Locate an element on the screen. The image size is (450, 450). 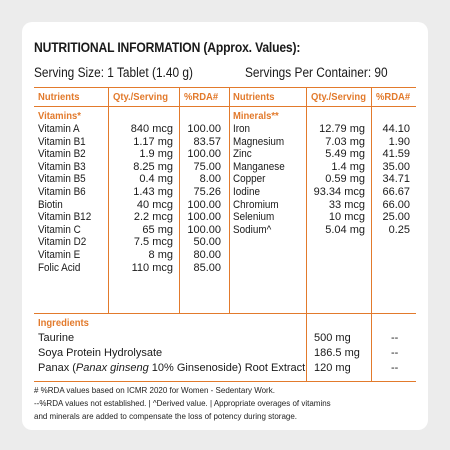
mineral-name-5: Iodine is located at coordinates (246, 191).